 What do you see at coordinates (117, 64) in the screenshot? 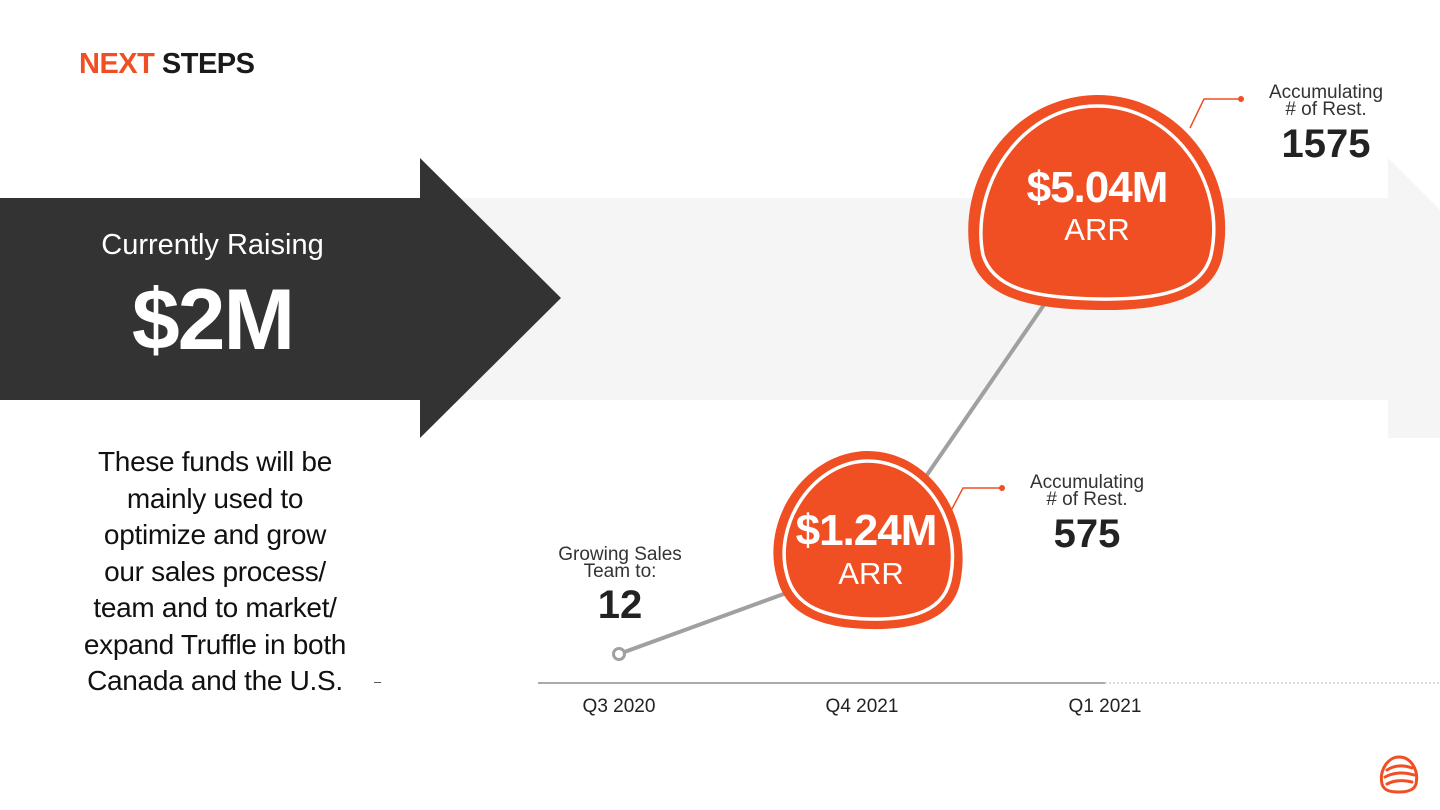
I see `title-word-next: NEXT` at bounding box center [117, 64].